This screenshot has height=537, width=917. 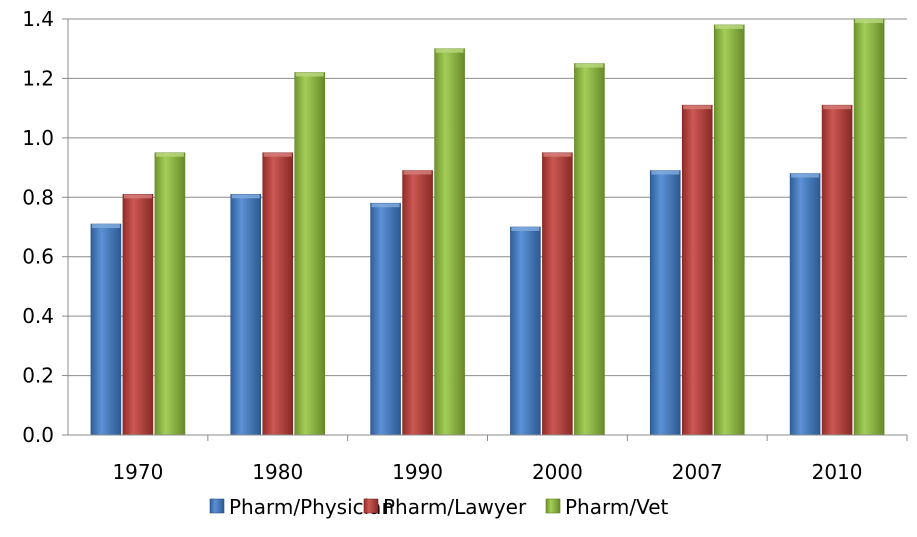 What do you see at coordinates (837, 270) in the screenshot?
I see `bar-pharm-lawyer-2010` at bounding box center [837, 270].